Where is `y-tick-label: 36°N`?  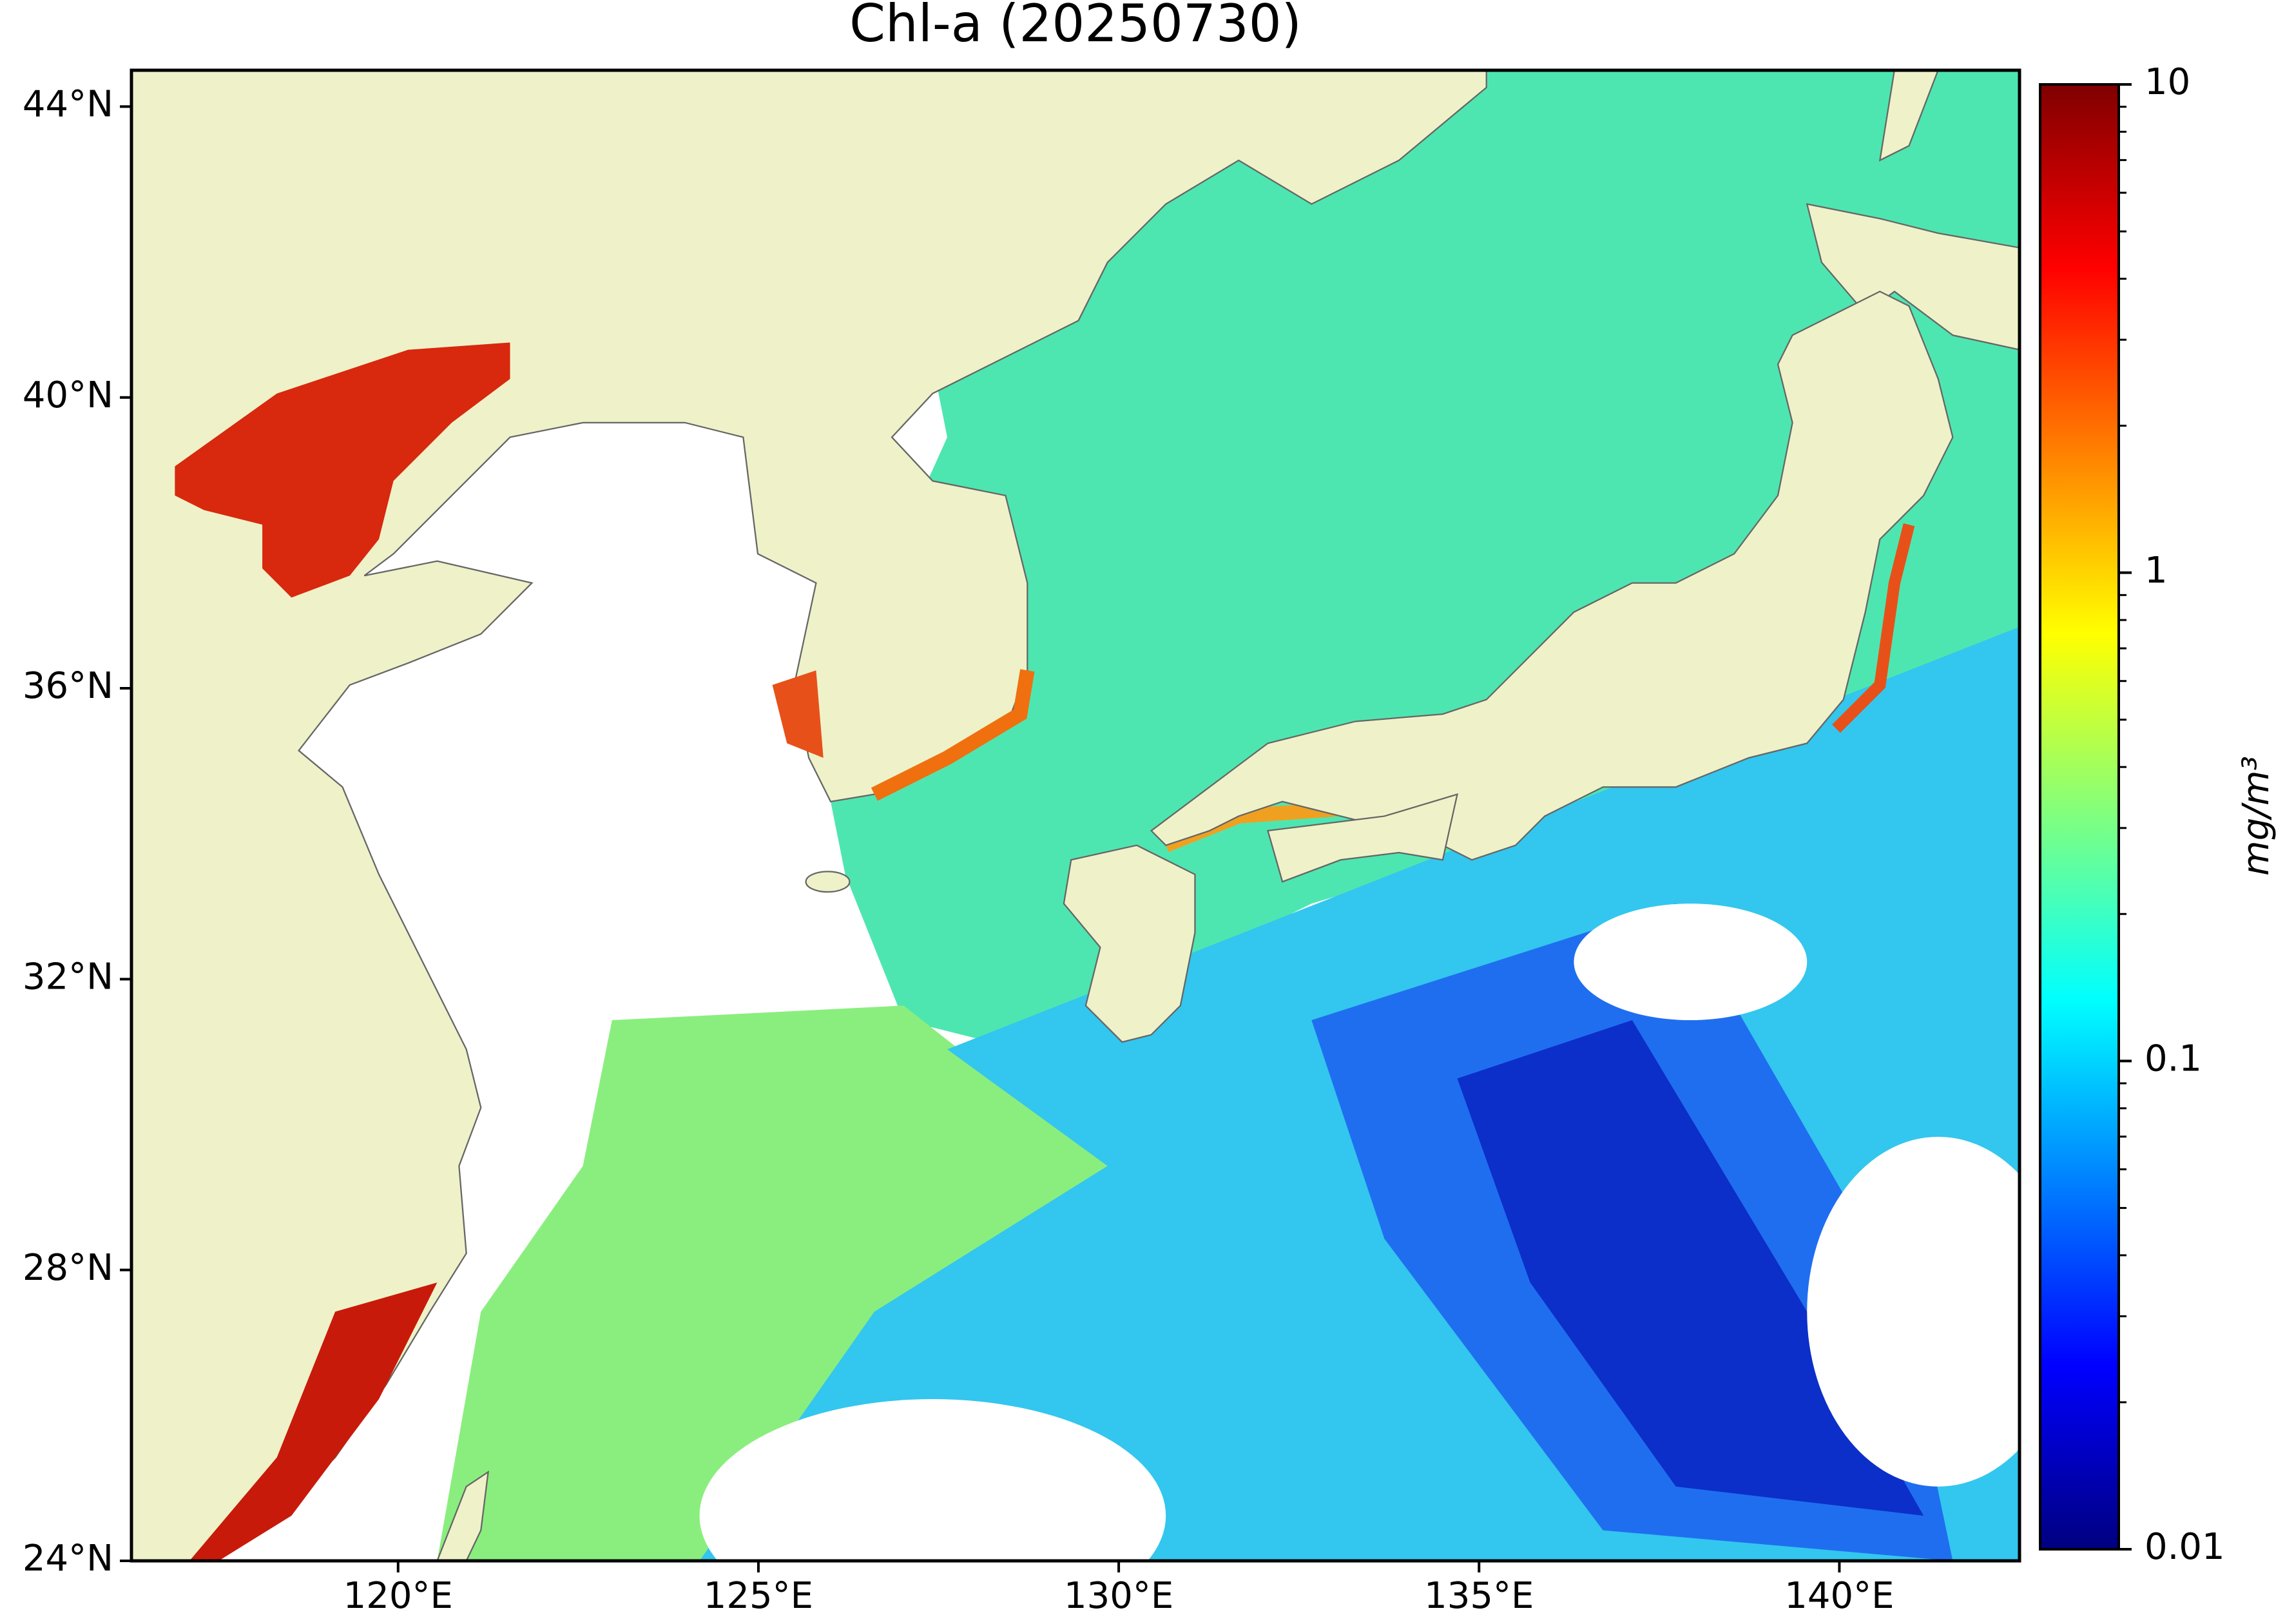
y-tick-label: 36°N is located at coordinates (68, 686).